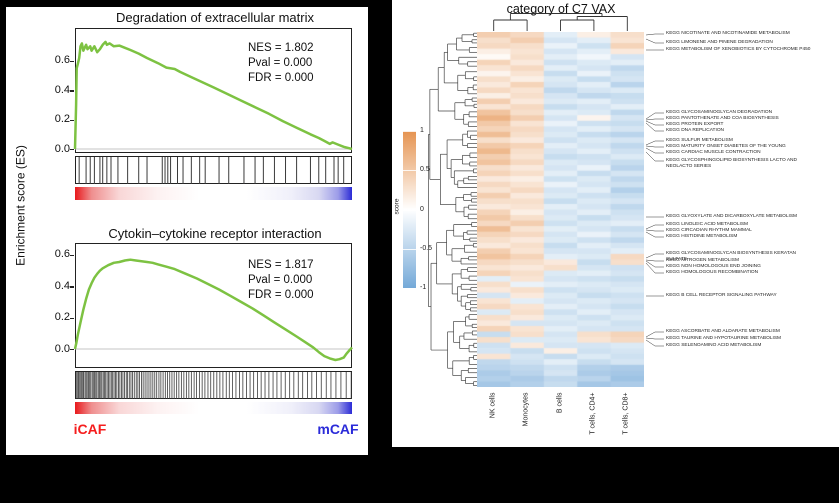  I want to click on gsea-plot1-stats: NES = 1.802 Pval = 0.000 FDR = 0.000, so click(281, 63).